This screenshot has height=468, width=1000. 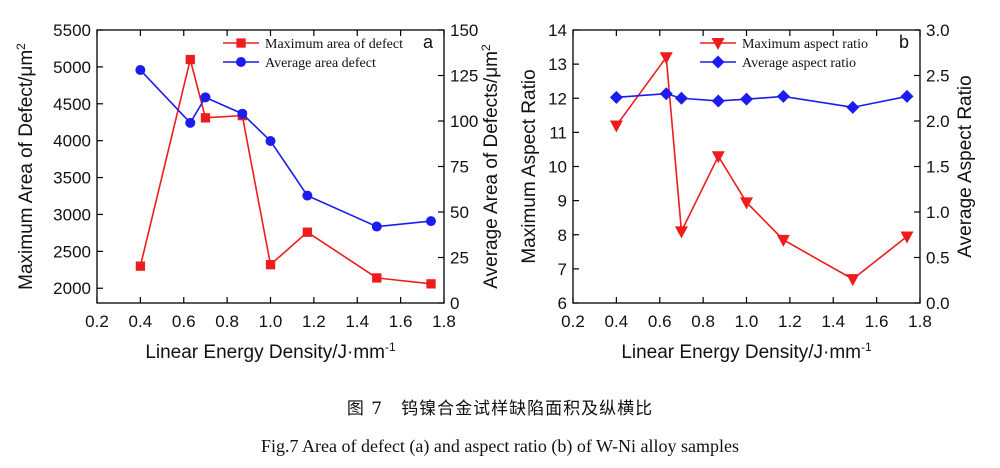 I want to click on y-tick-label: 2500, so click(x=72, y=251).